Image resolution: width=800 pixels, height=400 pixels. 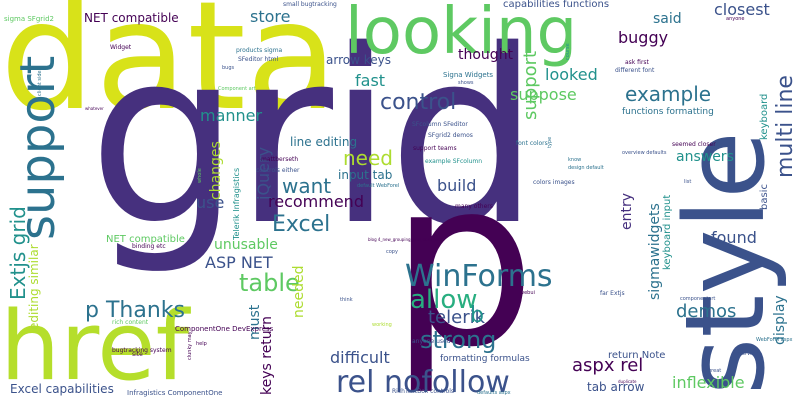 I want to click on cloud-word-whole: whole, so click(x=200, y=175).